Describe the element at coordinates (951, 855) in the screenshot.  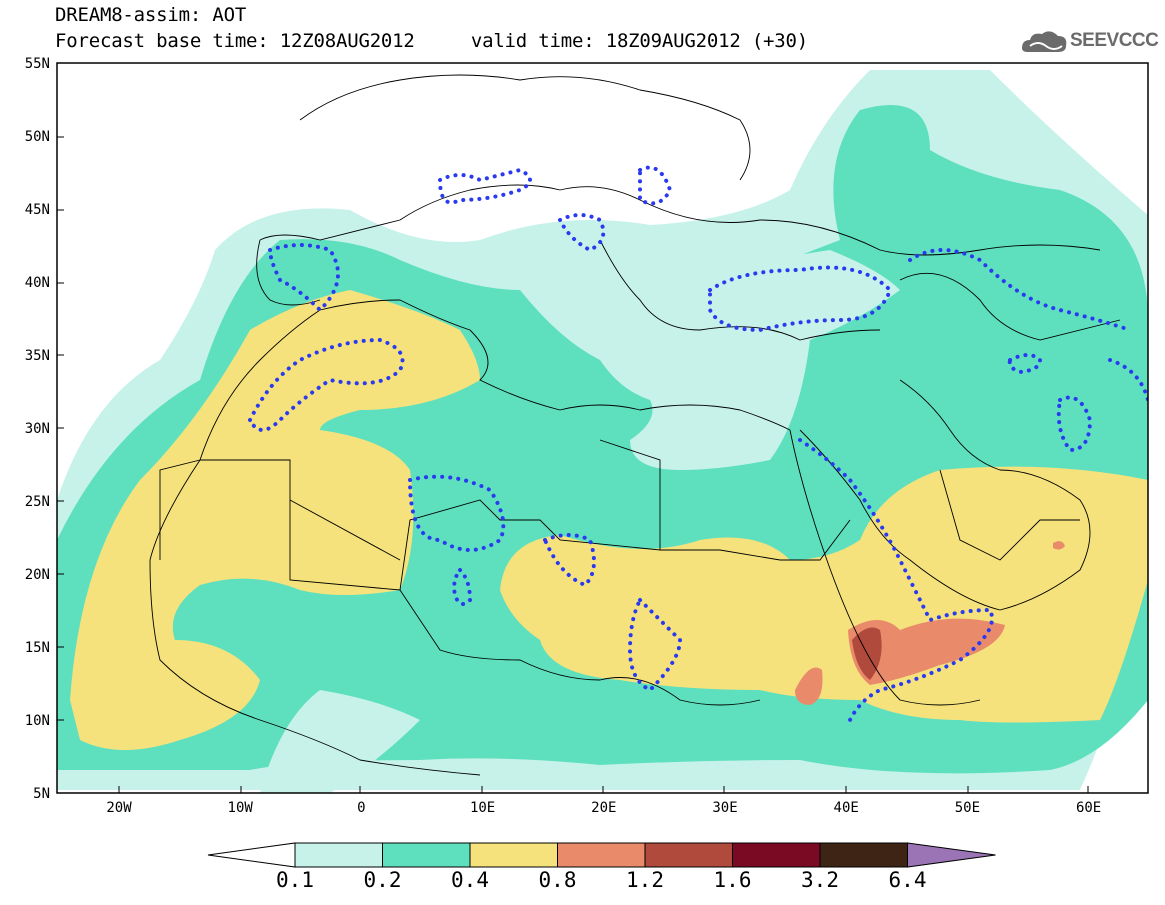
I see `colorbar-max-arrow` at that location.